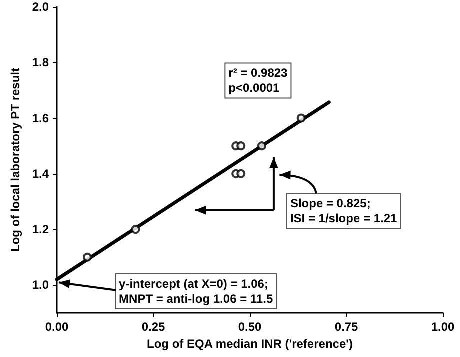 The width and height of the screenshot is (460, 357). What do you see at coordinates (41, 7) in the screenshot?
I see `y-tick-label: 2.0` at bounding box center [41, 7].